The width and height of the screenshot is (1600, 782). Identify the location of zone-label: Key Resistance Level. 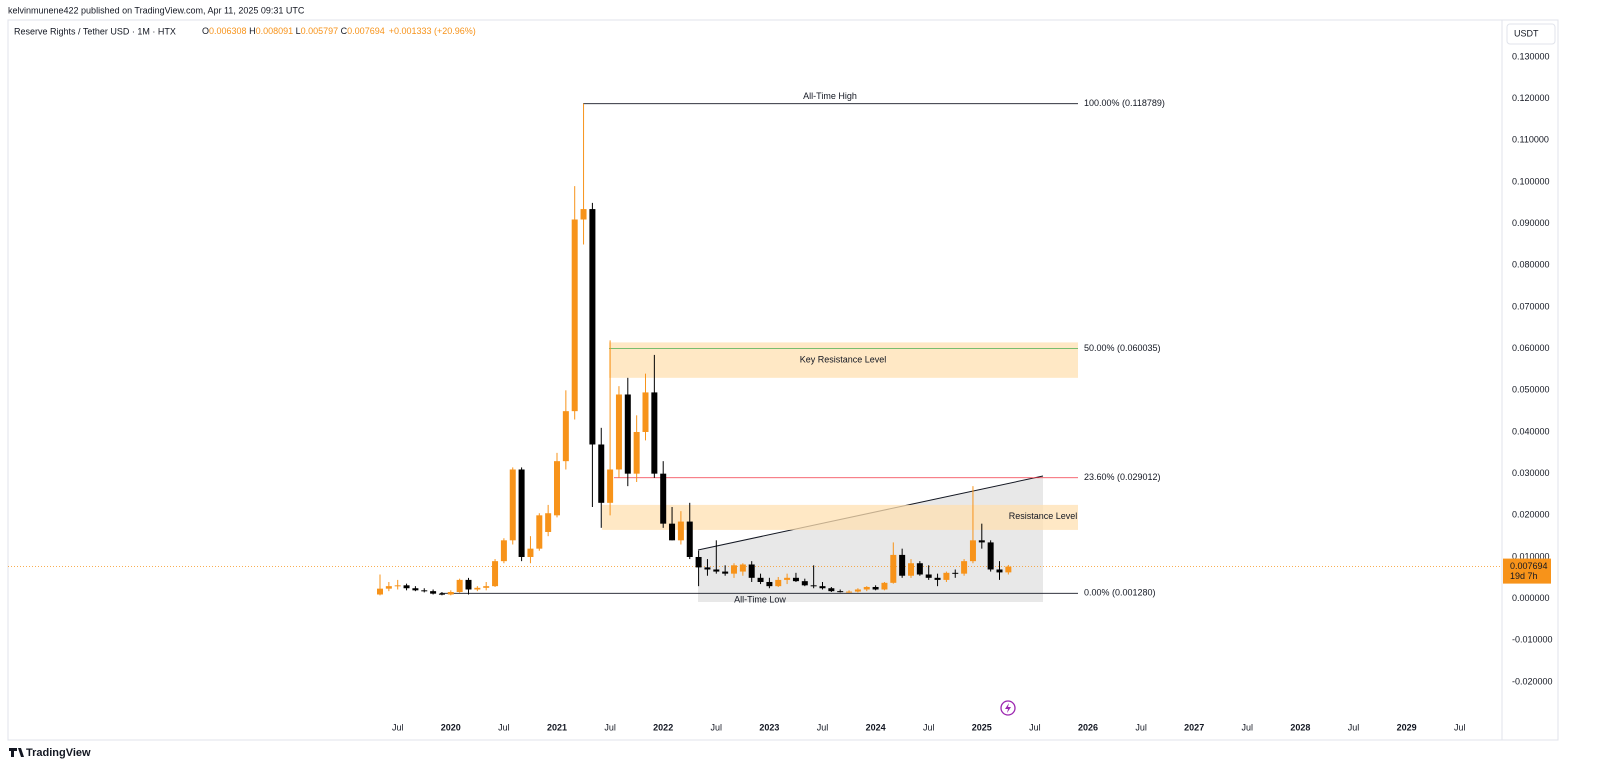
(843, 359).